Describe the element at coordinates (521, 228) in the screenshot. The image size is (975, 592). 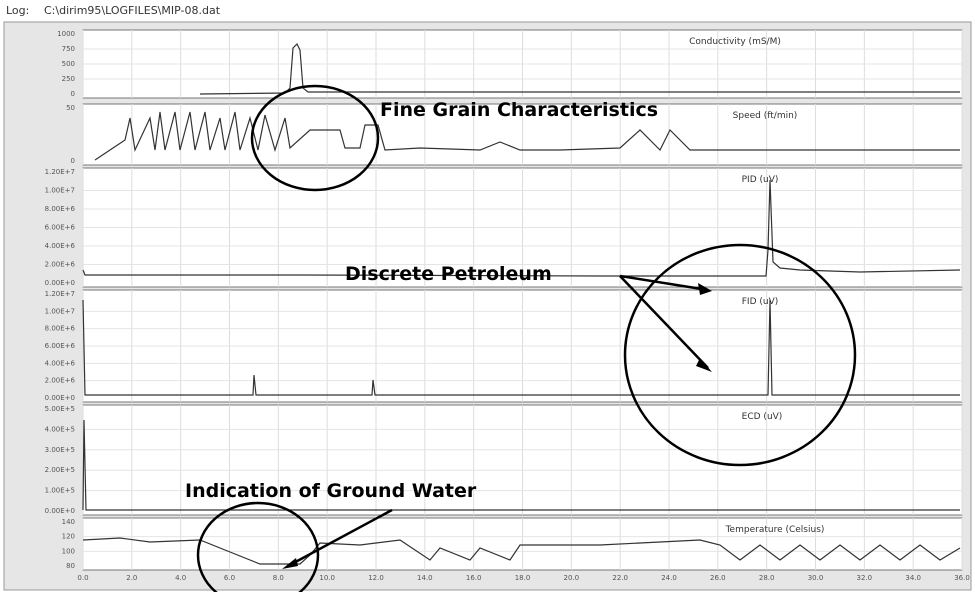
I see `pid-trace` at that location.